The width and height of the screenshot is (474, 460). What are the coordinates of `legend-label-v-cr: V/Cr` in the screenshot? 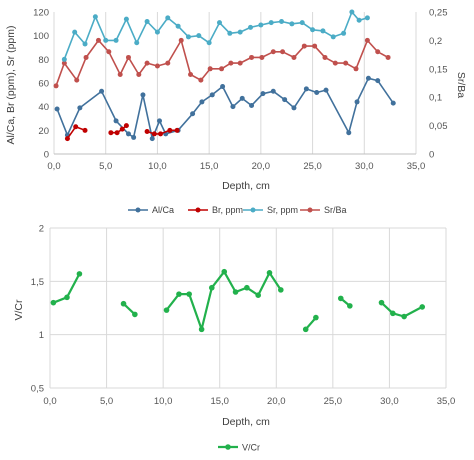 It's located at (251, 448).